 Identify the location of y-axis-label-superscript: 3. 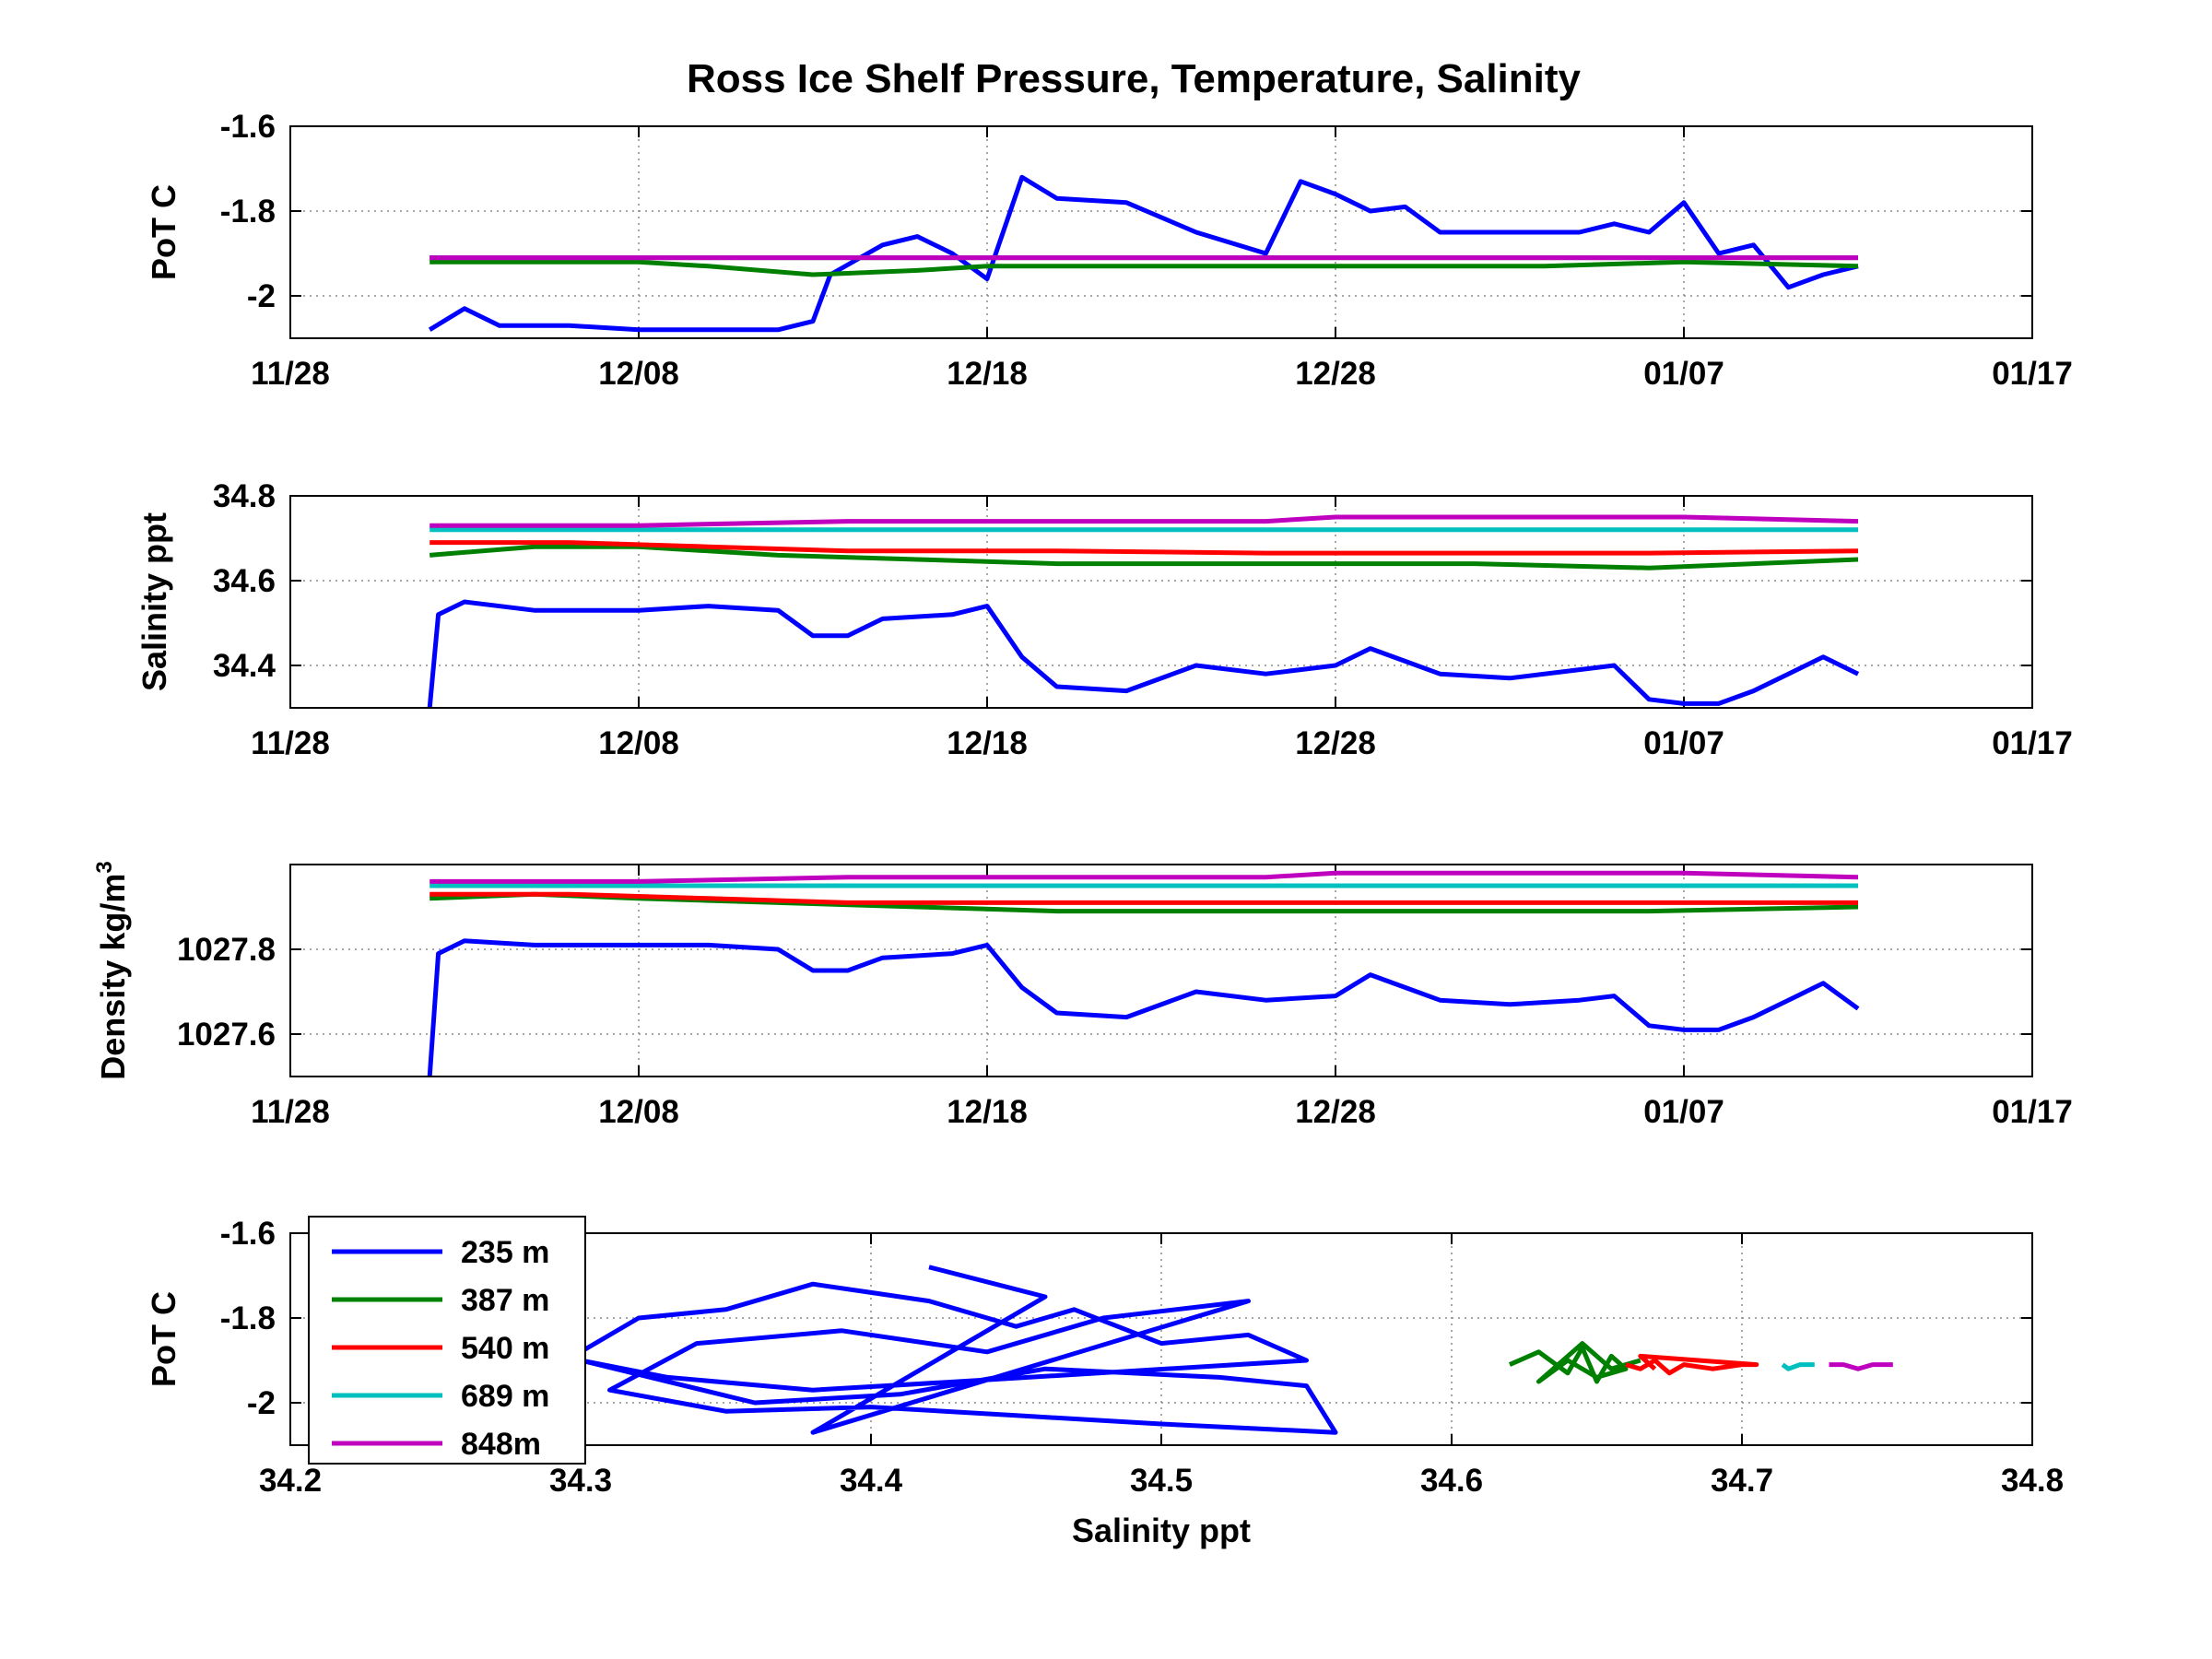
(104, 867).